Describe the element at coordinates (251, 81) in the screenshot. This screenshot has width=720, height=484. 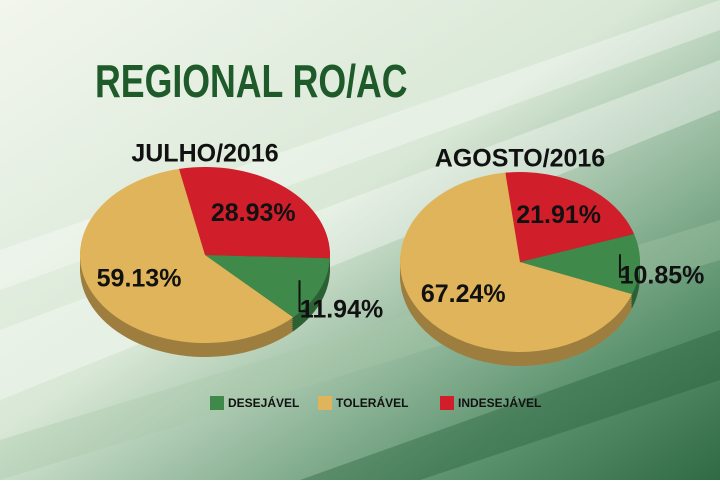
I see `page-title: REGIONAL RO/AC` at that location.